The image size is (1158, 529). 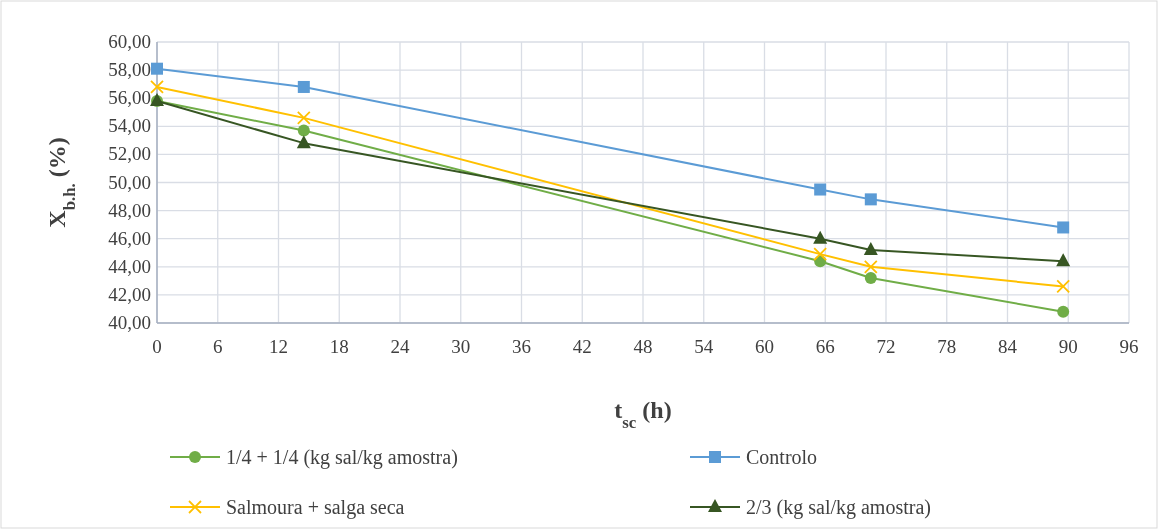 What do you see at coordinates (129, 238) in the screenshot?
I see `y-tick-label: 46,00` at bounding box center [129, 238].